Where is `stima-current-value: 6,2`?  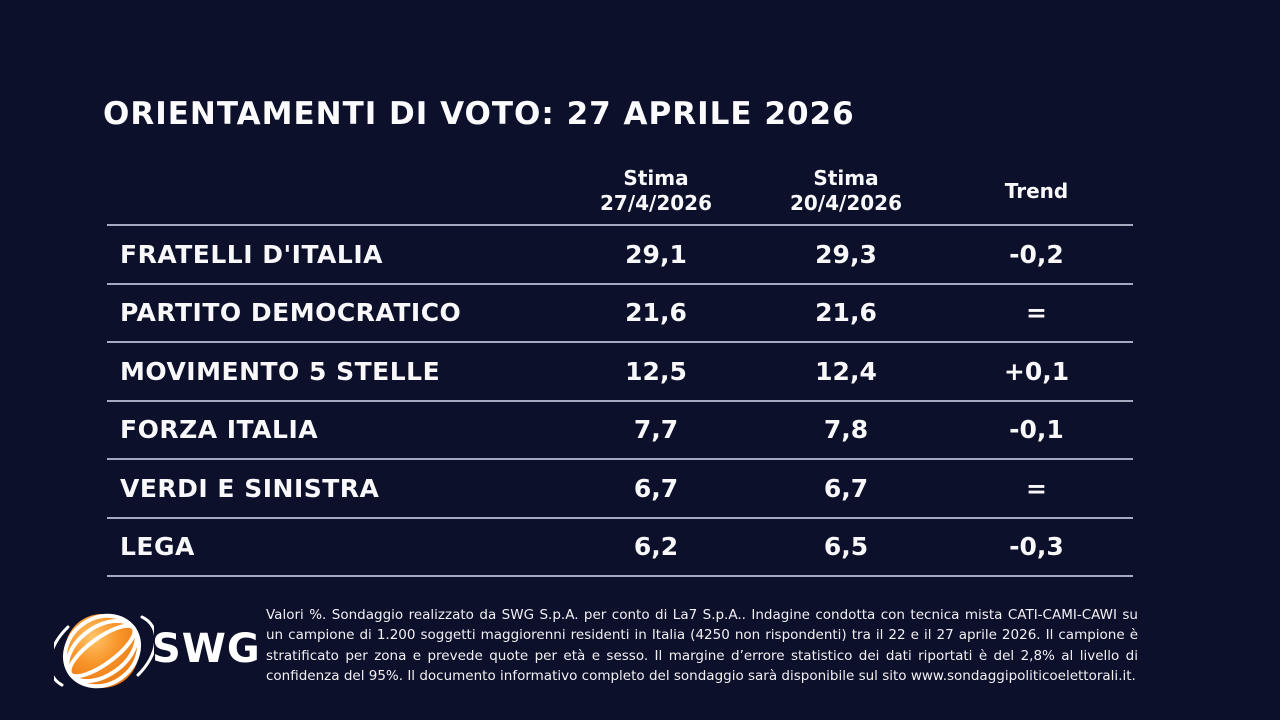
stima-current-value: 6,2 is located at coordinates (656, 547).